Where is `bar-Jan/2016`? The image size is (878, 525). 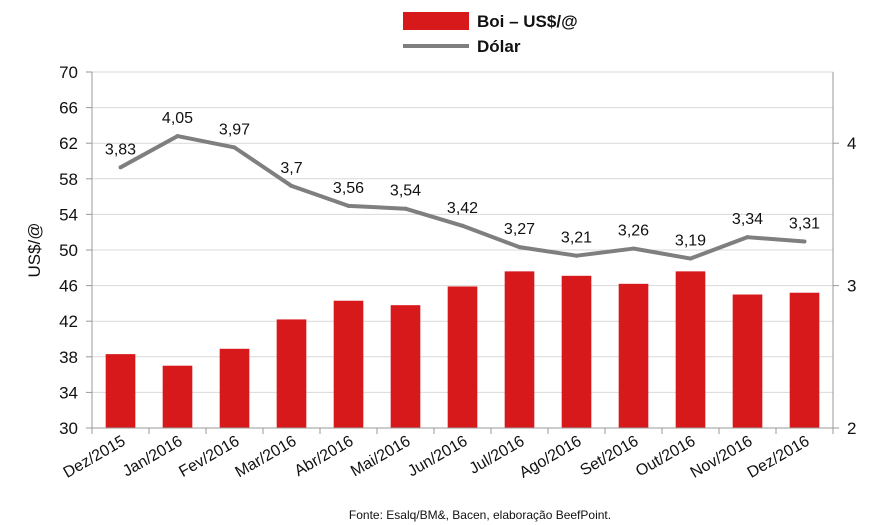
bar-Jan/2016 is located at coordinates (177, 396).